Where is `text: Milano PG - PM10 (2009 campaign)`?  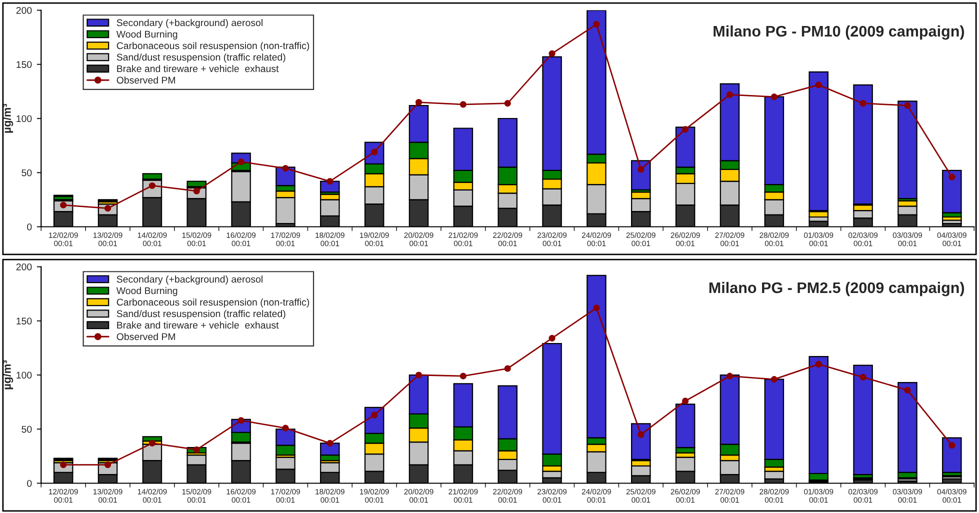
text: Milano PG - PM10 (2009 campaign) is located at coordinates (839, 32).